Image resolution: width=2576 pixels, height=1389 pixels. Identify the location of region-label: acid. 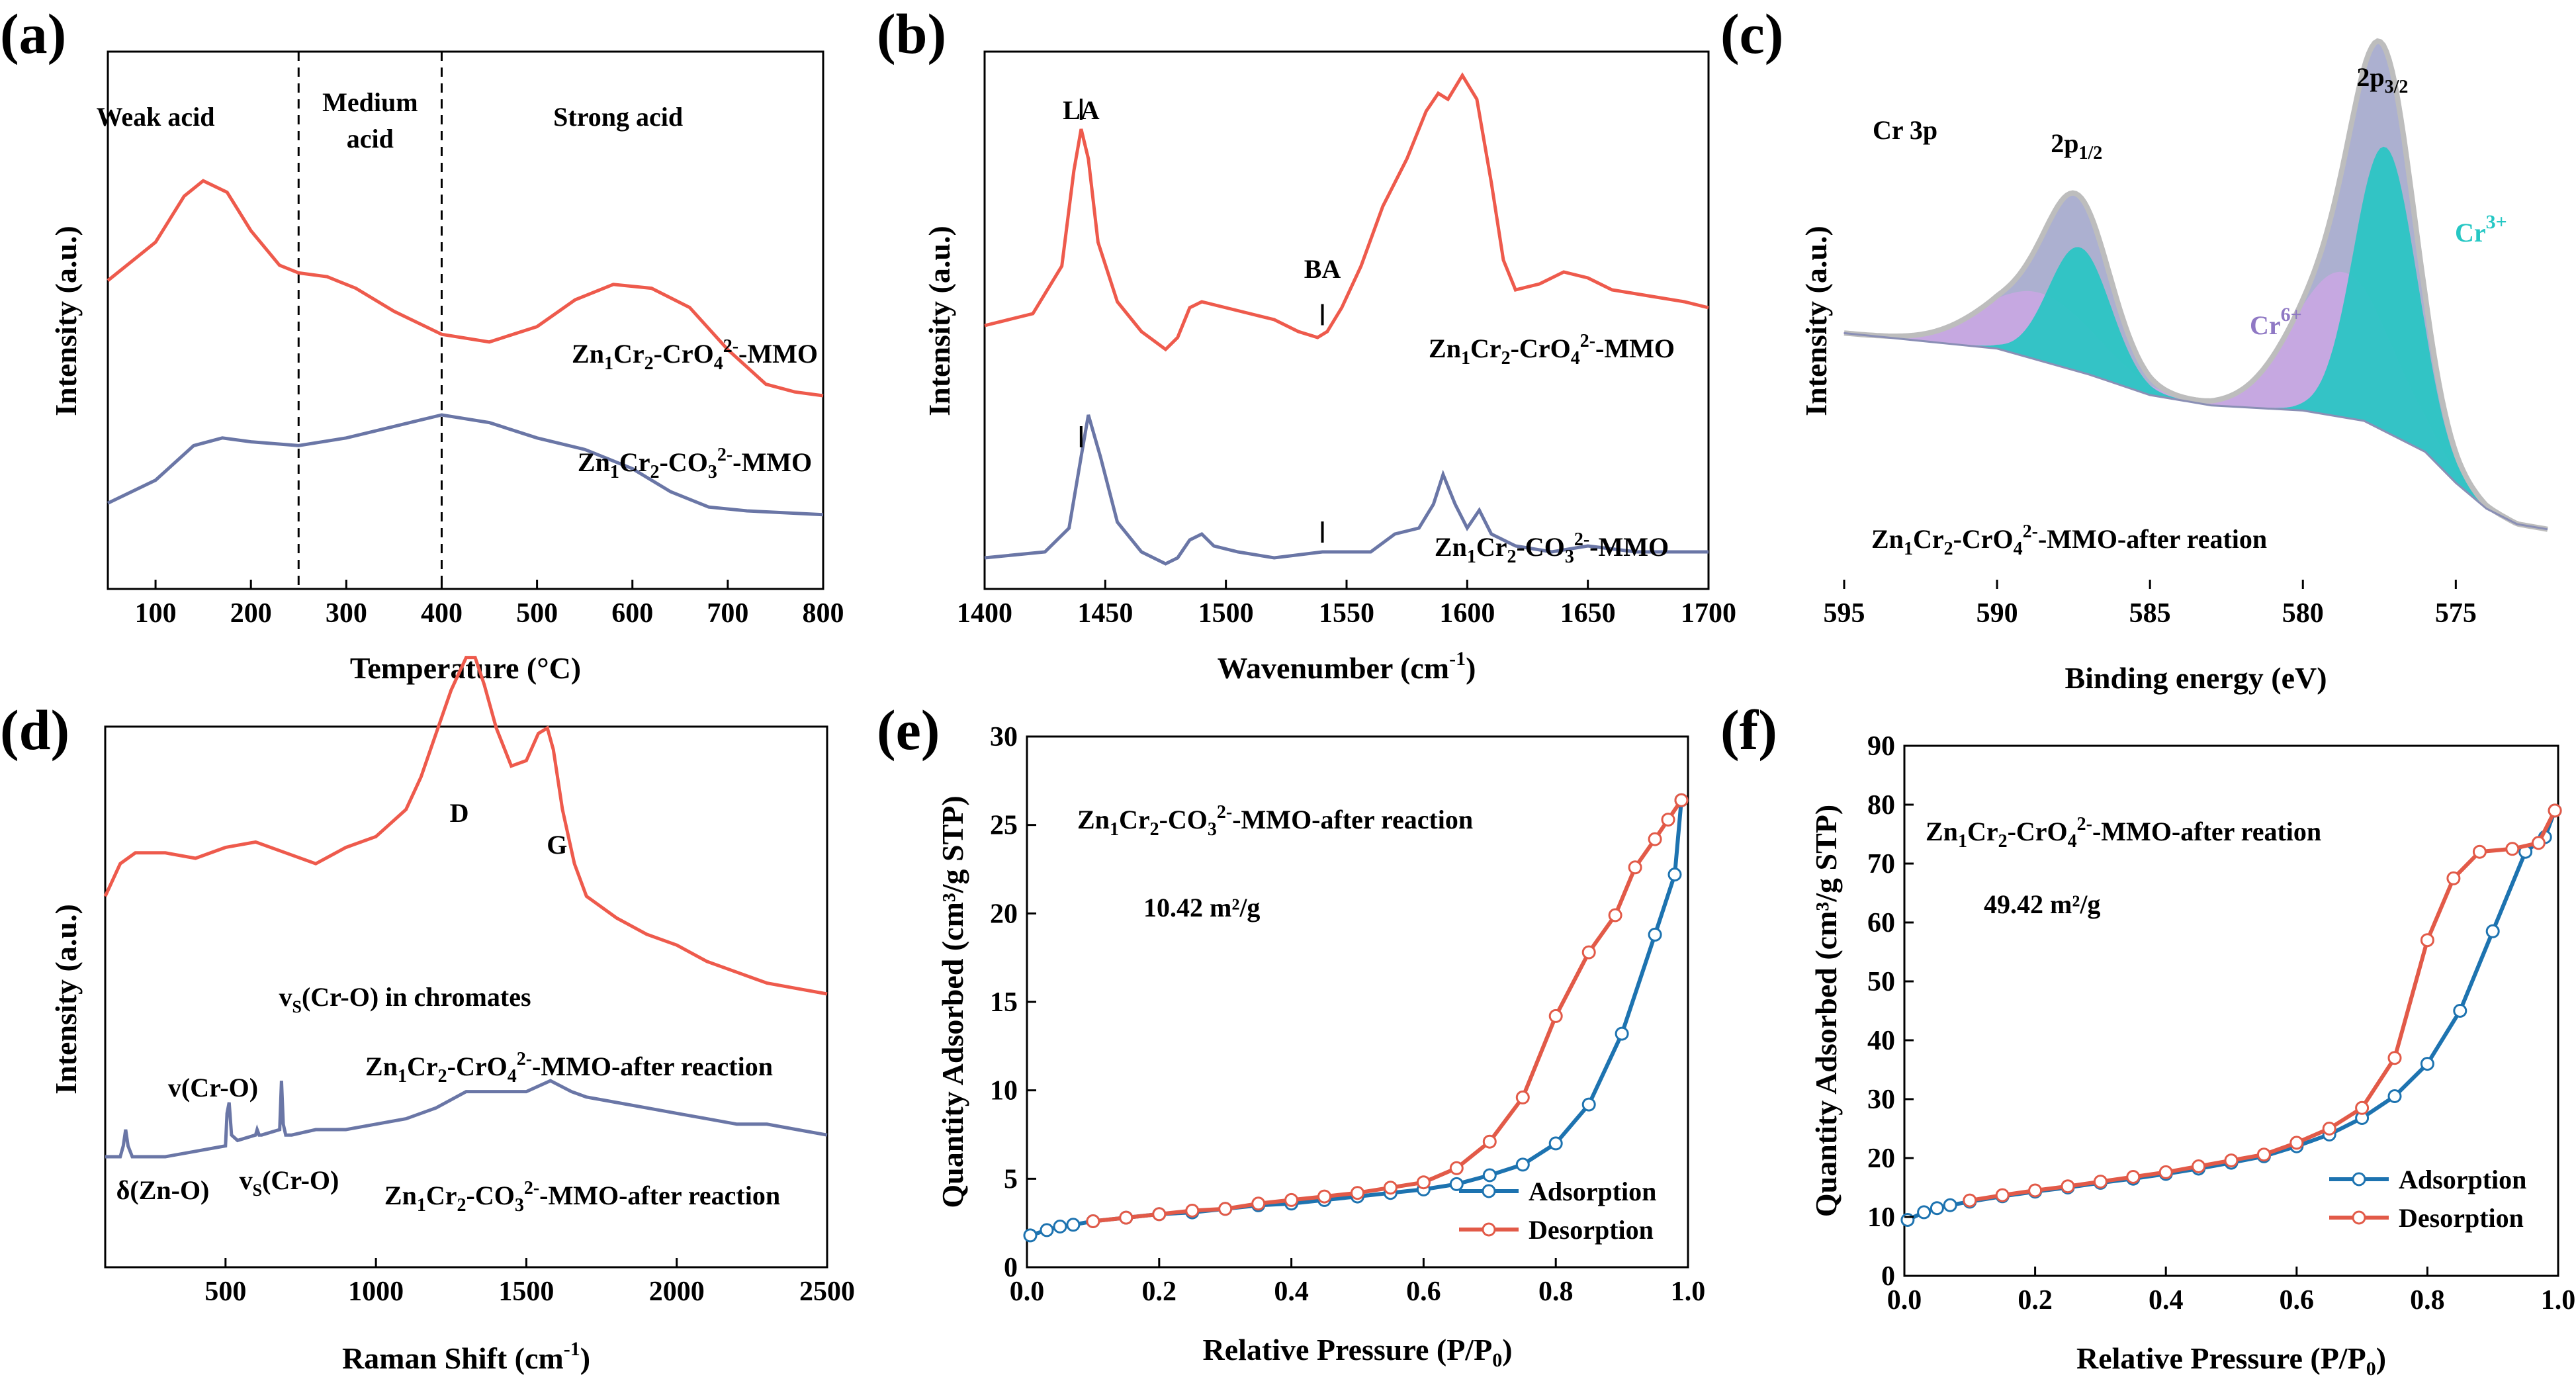
(370, 139).